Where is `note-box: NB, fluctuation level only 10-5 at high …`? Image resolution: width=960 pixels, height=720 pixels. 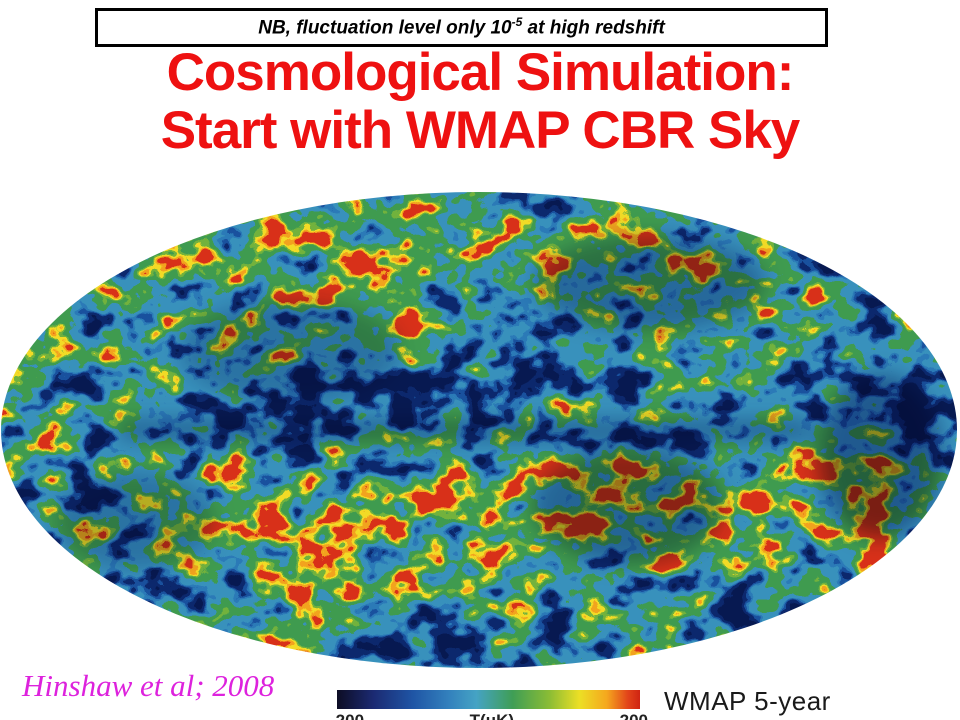
note-box: NB, fluctuation level only 10-5 at high … is located at coordinates (461, 27).